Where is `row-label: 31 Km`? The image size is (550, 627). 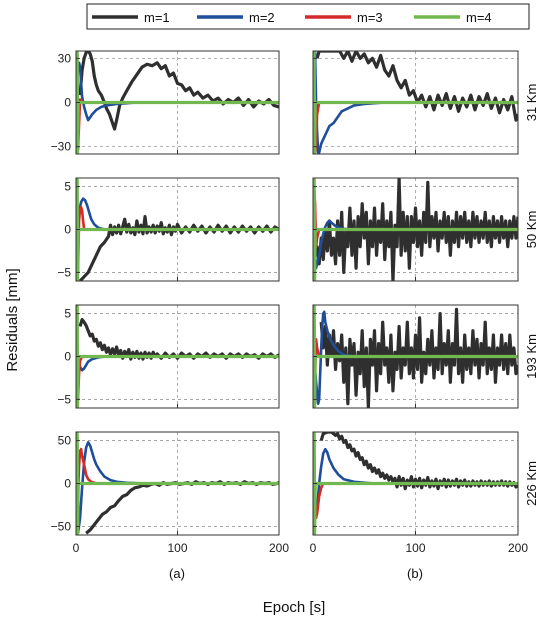 row-label: 31 Km is located at coordinates (531, 103).